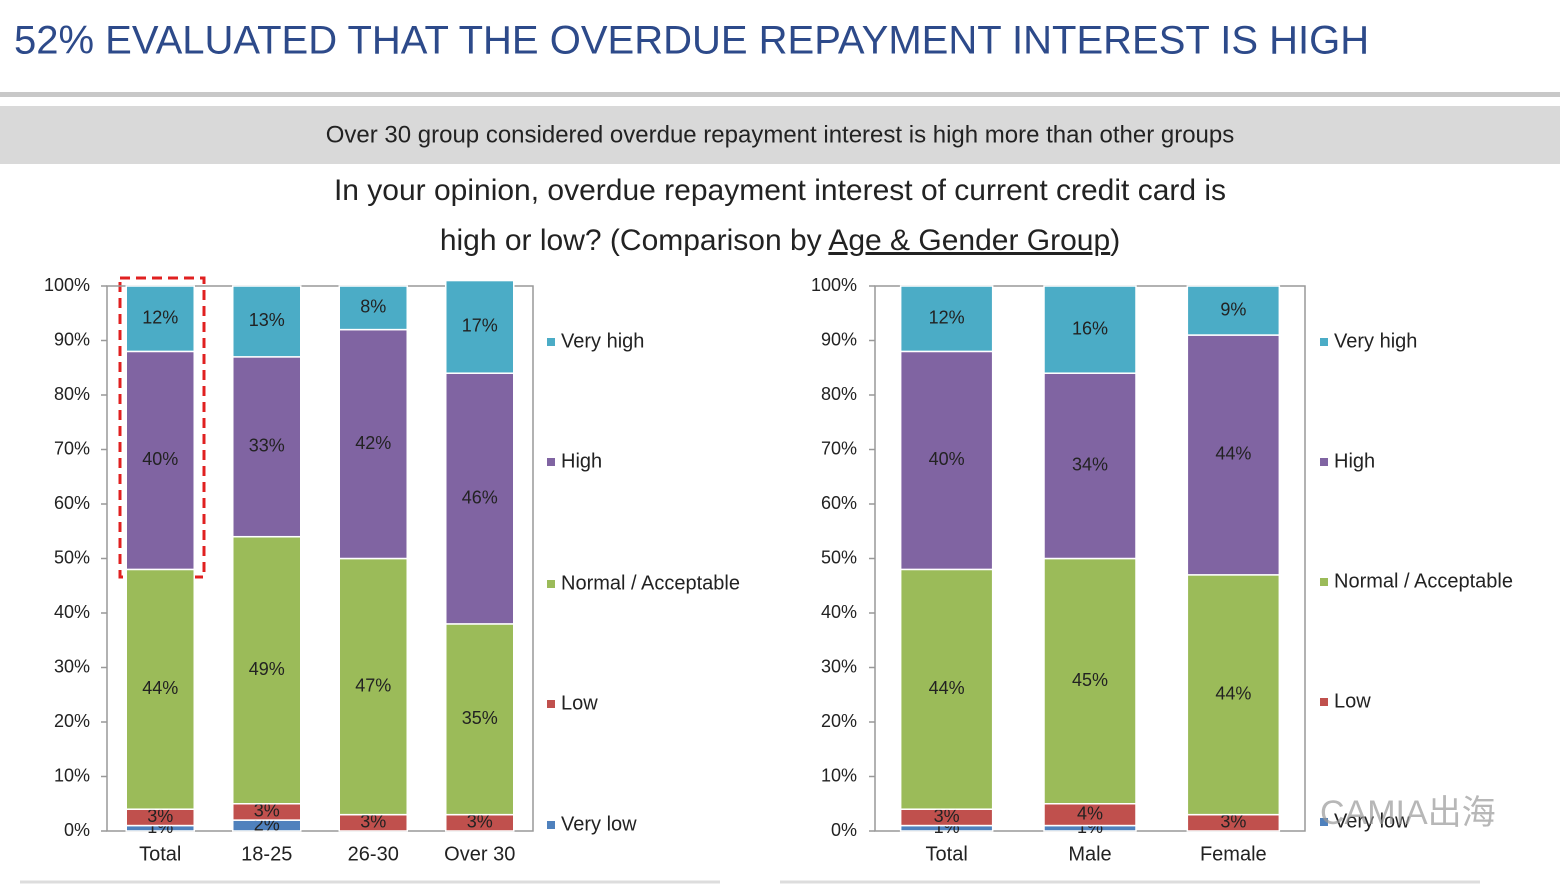  I want to click on y-tick-label: 90%, so click(839, 339).